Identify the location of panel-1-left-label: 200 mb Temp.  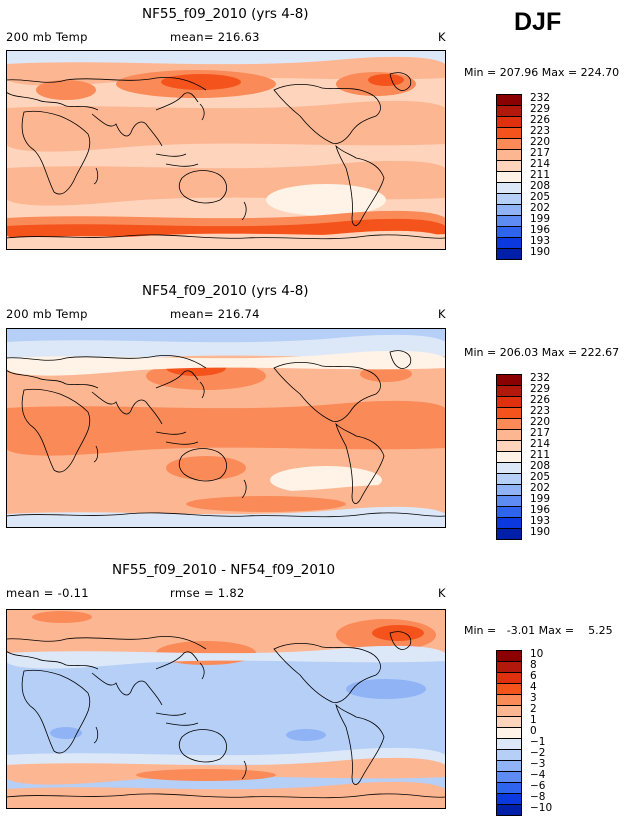
(47, 37).